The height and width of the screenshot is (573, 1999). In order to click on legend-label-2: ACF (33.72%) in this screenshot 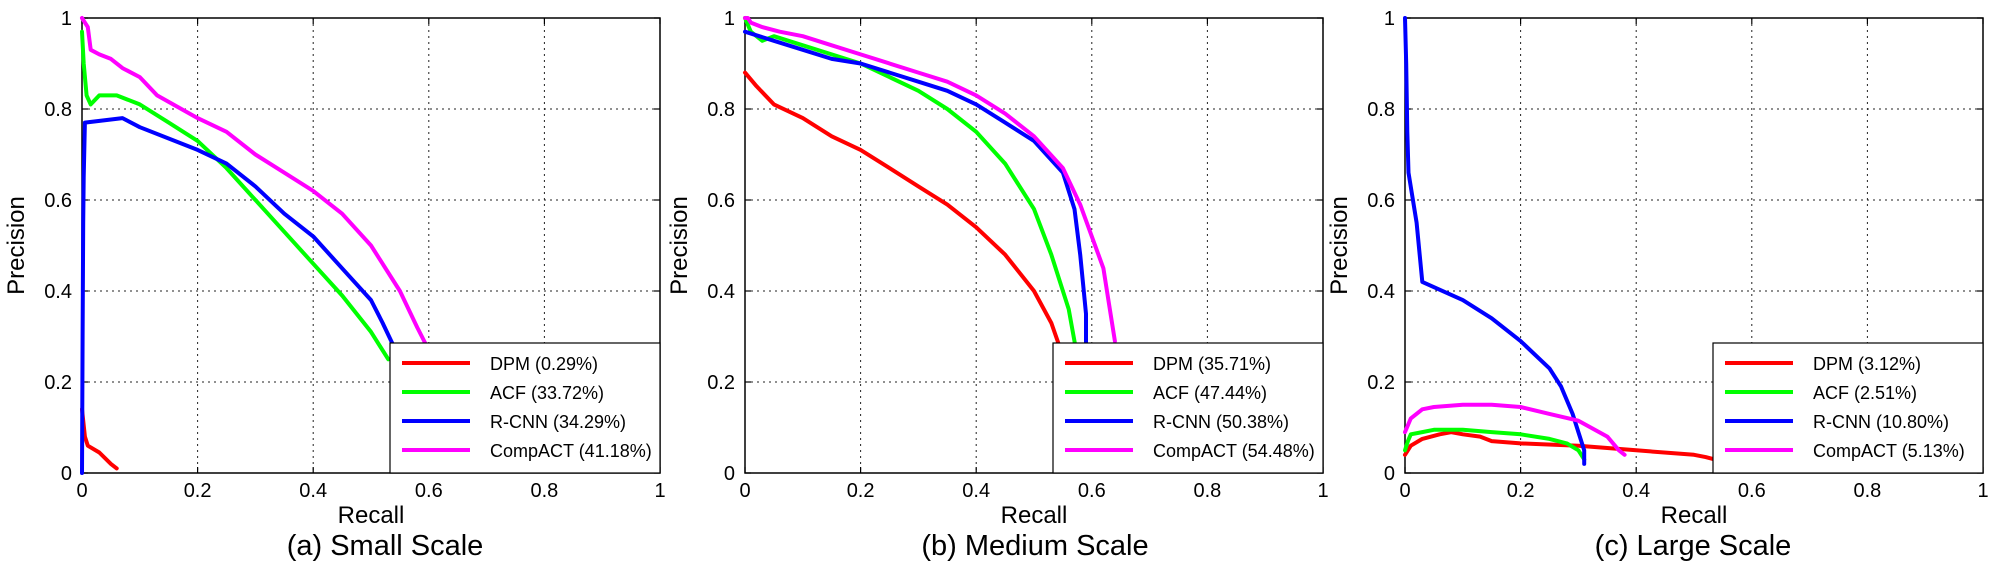, I will do `click(547, 393)`.